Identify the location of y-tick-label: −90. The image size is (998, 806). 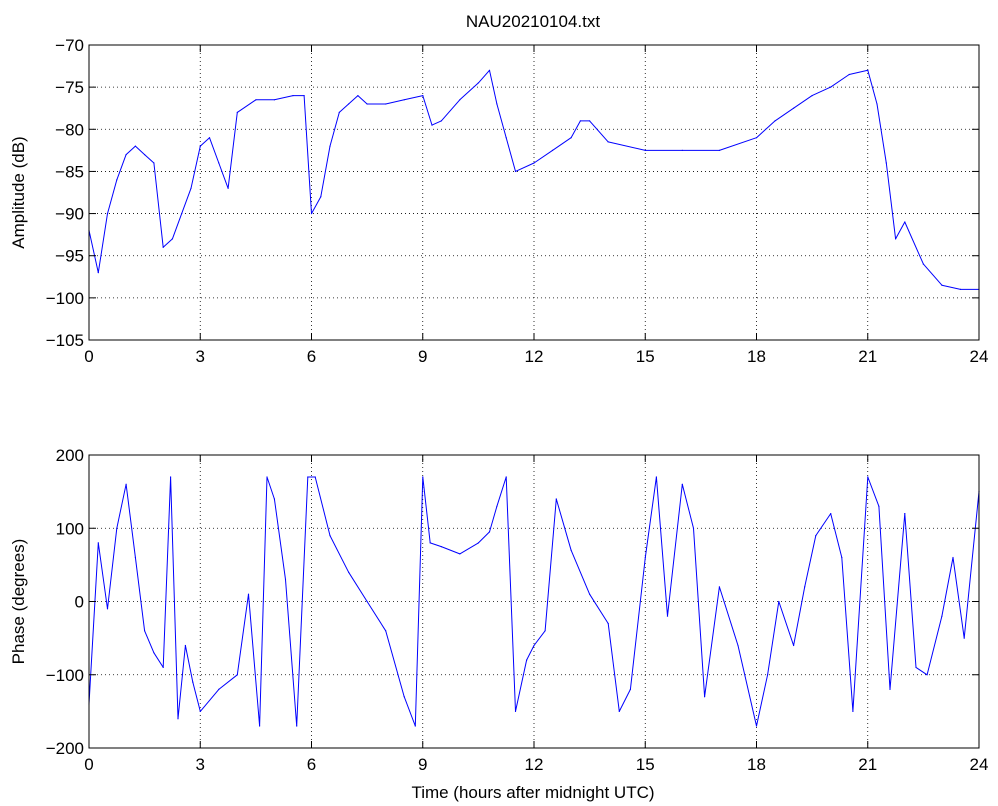
(69, 214).